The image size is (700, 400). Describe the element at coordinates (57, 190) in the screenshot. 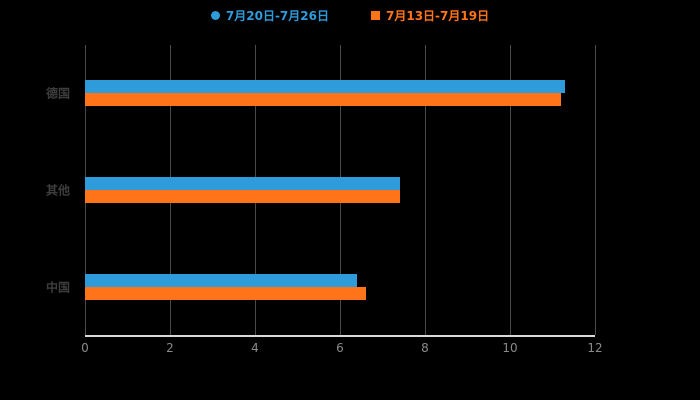

I see `category-label: 其他` at that location.